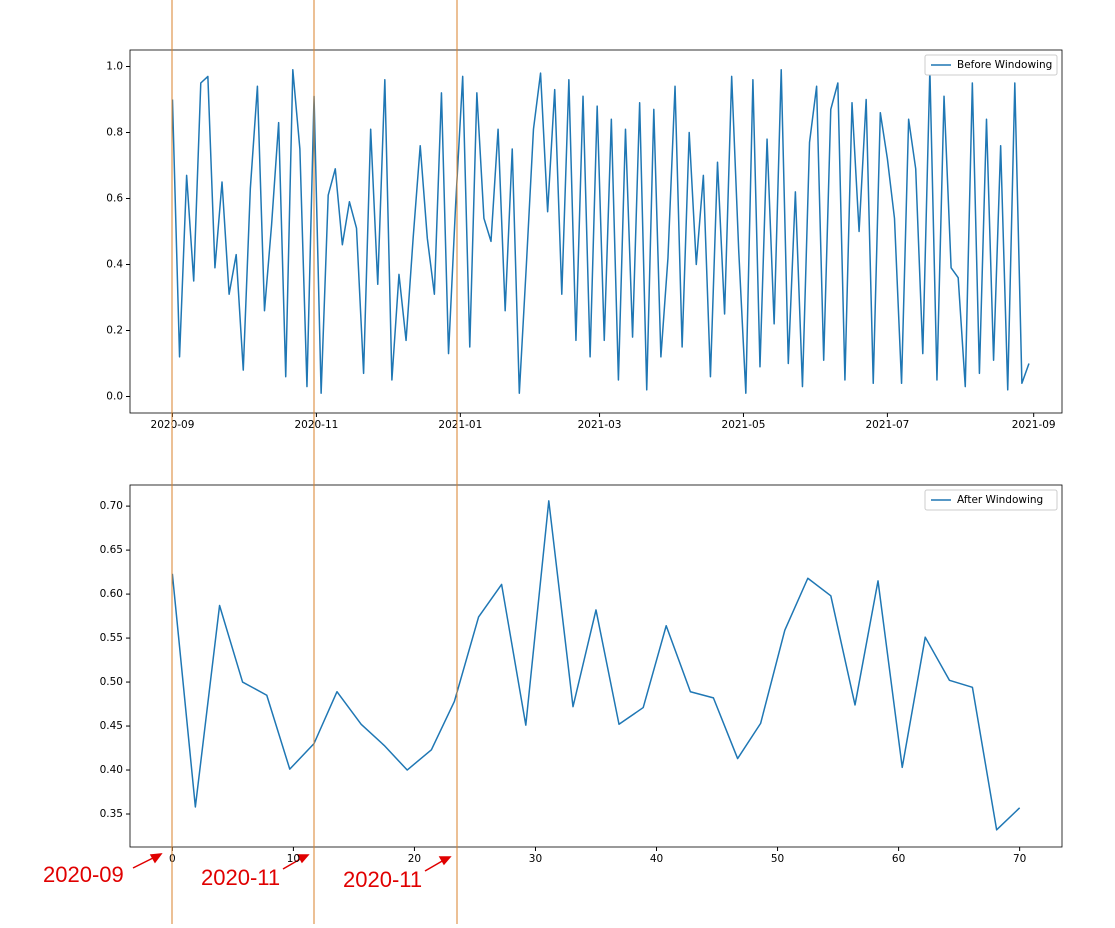 This screenshot has width=1115, height=928. What do you see at coordinates (111, 814) in the screenshot?
I see `y-tick-label: 0.35` at bounding box center [111, 814].